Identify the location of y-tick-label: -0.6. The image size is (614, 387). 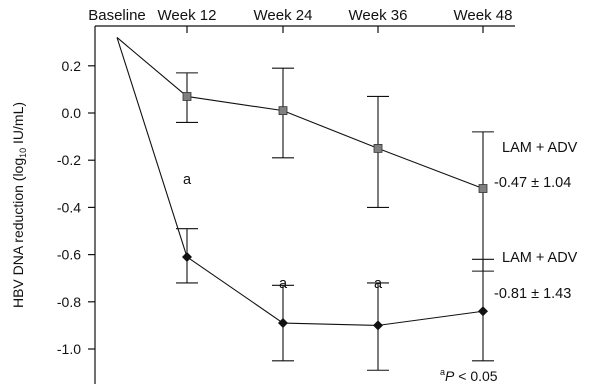
(69, 255).